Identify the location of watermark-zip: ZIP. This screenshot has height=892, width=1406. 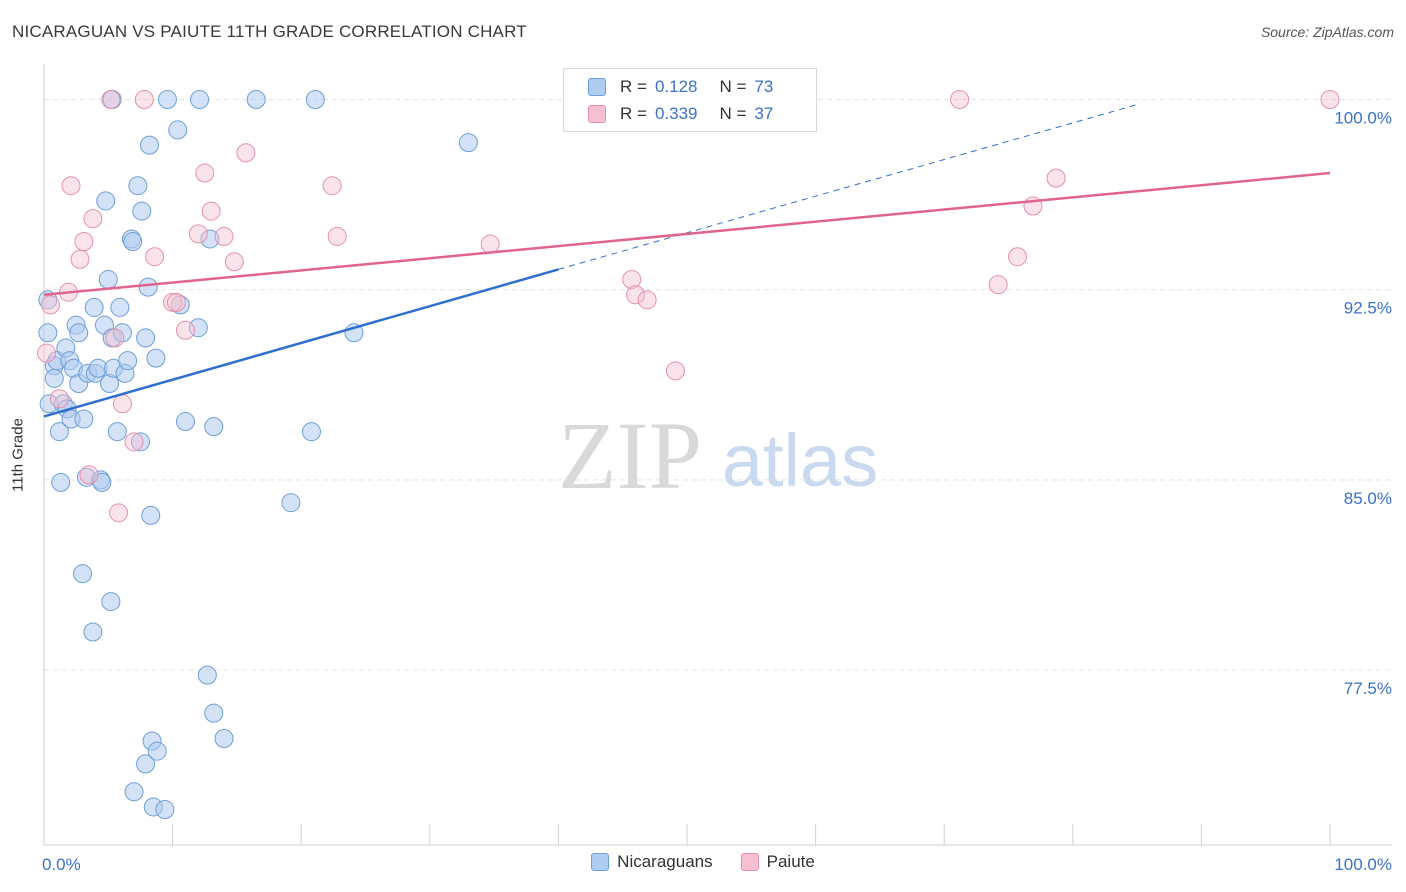
(630, 455).